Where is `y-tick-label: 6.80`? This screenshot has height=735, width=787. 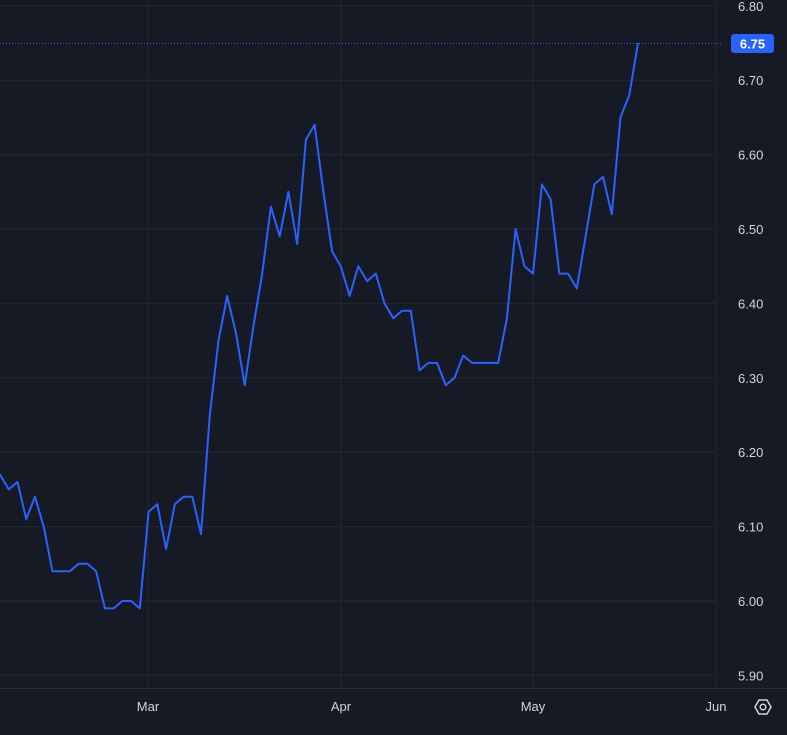 y-tick-label: 6.80 is located at coordinates (750, 7).